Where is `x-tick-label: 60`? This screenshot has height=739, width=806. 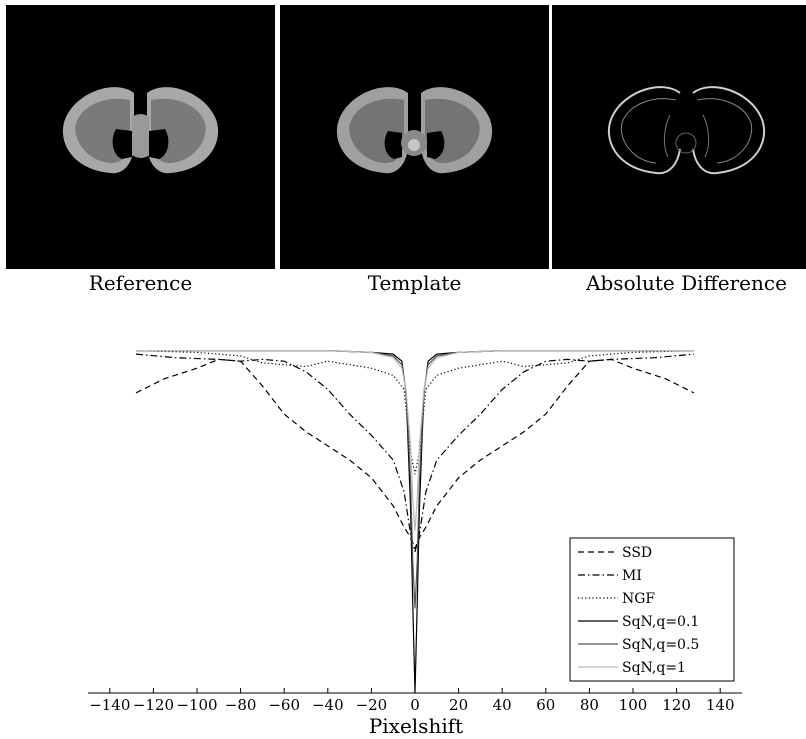
x-tick-label: 60 is located at coordinates (545, 705).